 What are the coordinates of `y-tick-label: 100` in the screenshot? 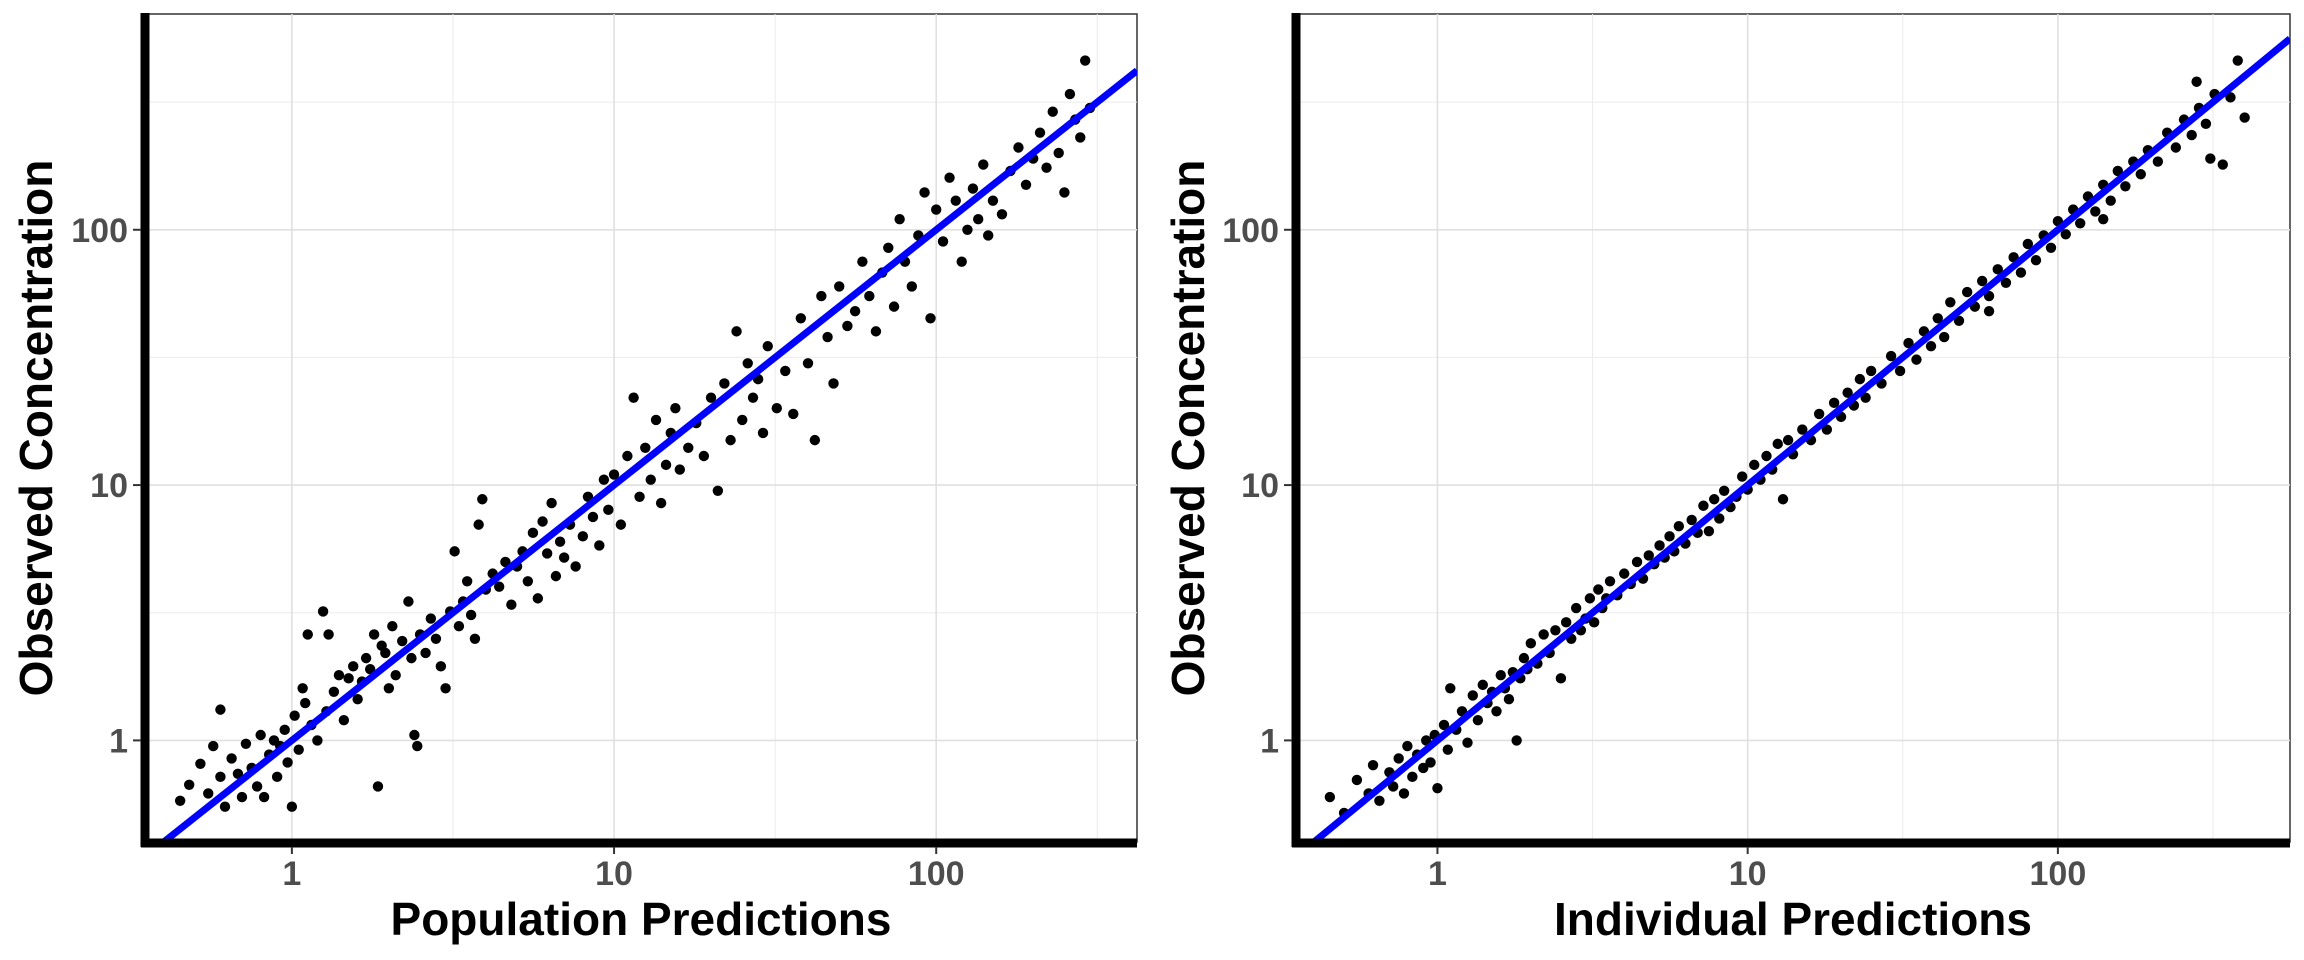 It's located at (1250, 231).